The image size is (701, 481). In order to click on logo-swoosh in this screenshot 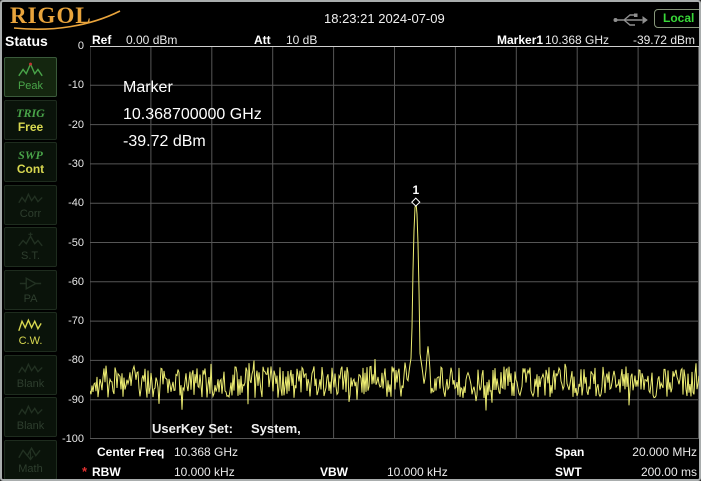, I will do `click(67, 20)`.